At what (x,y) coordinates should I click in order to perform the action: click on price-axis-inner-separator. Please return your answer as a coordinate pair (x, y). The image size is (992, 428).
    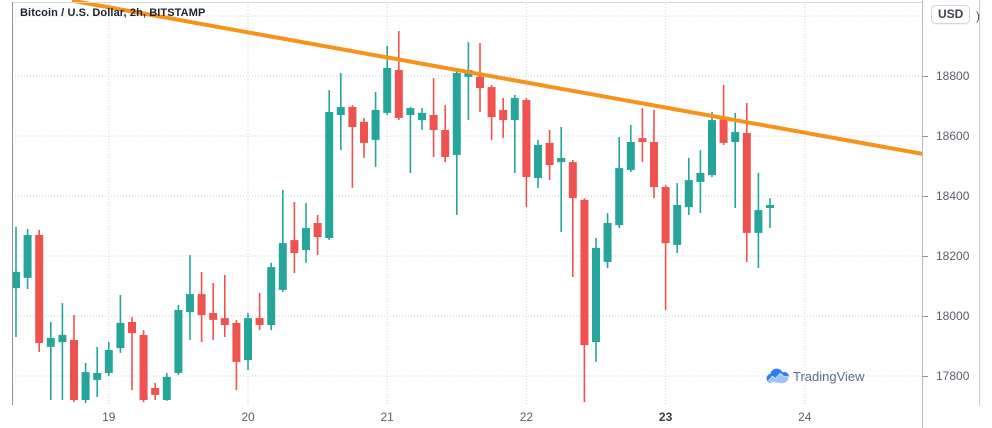
    Looking at the image, I should click on (979, 203).